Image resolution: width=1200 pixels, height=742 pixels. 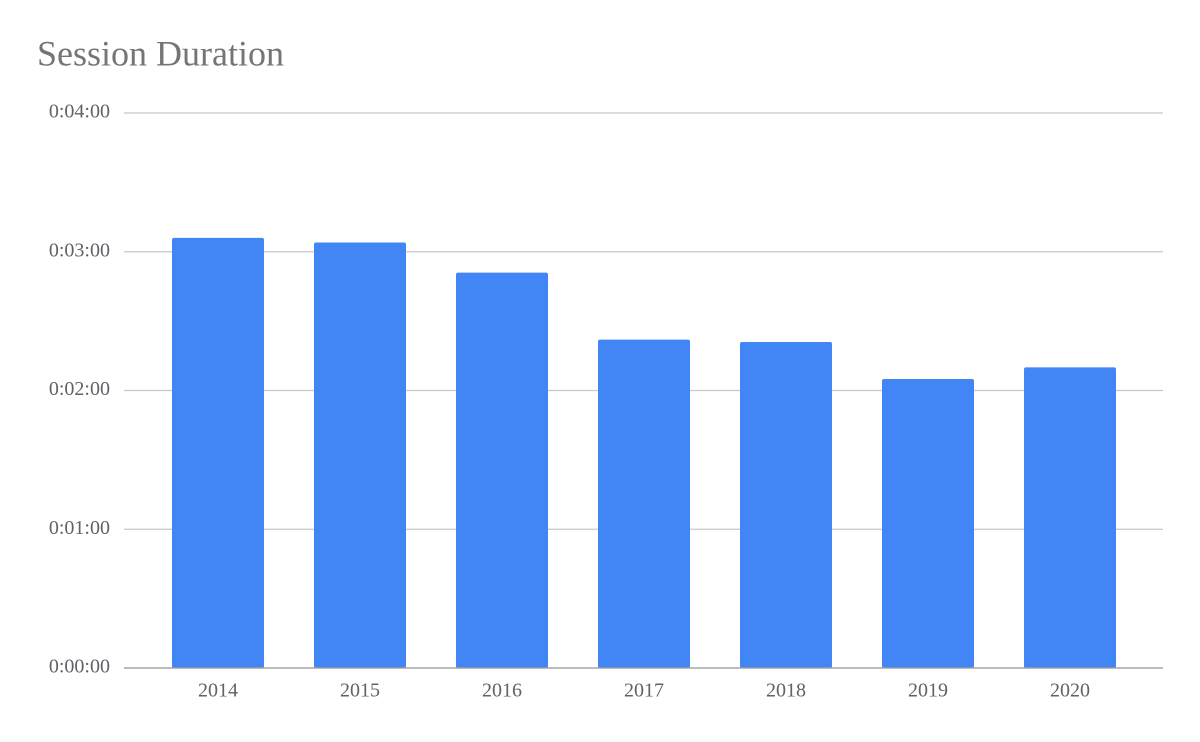 What do you see at coordinates (79, 667) in the screenshot?
I see `y-tick-label: 0:00:00` at bounding box center [79, 667].